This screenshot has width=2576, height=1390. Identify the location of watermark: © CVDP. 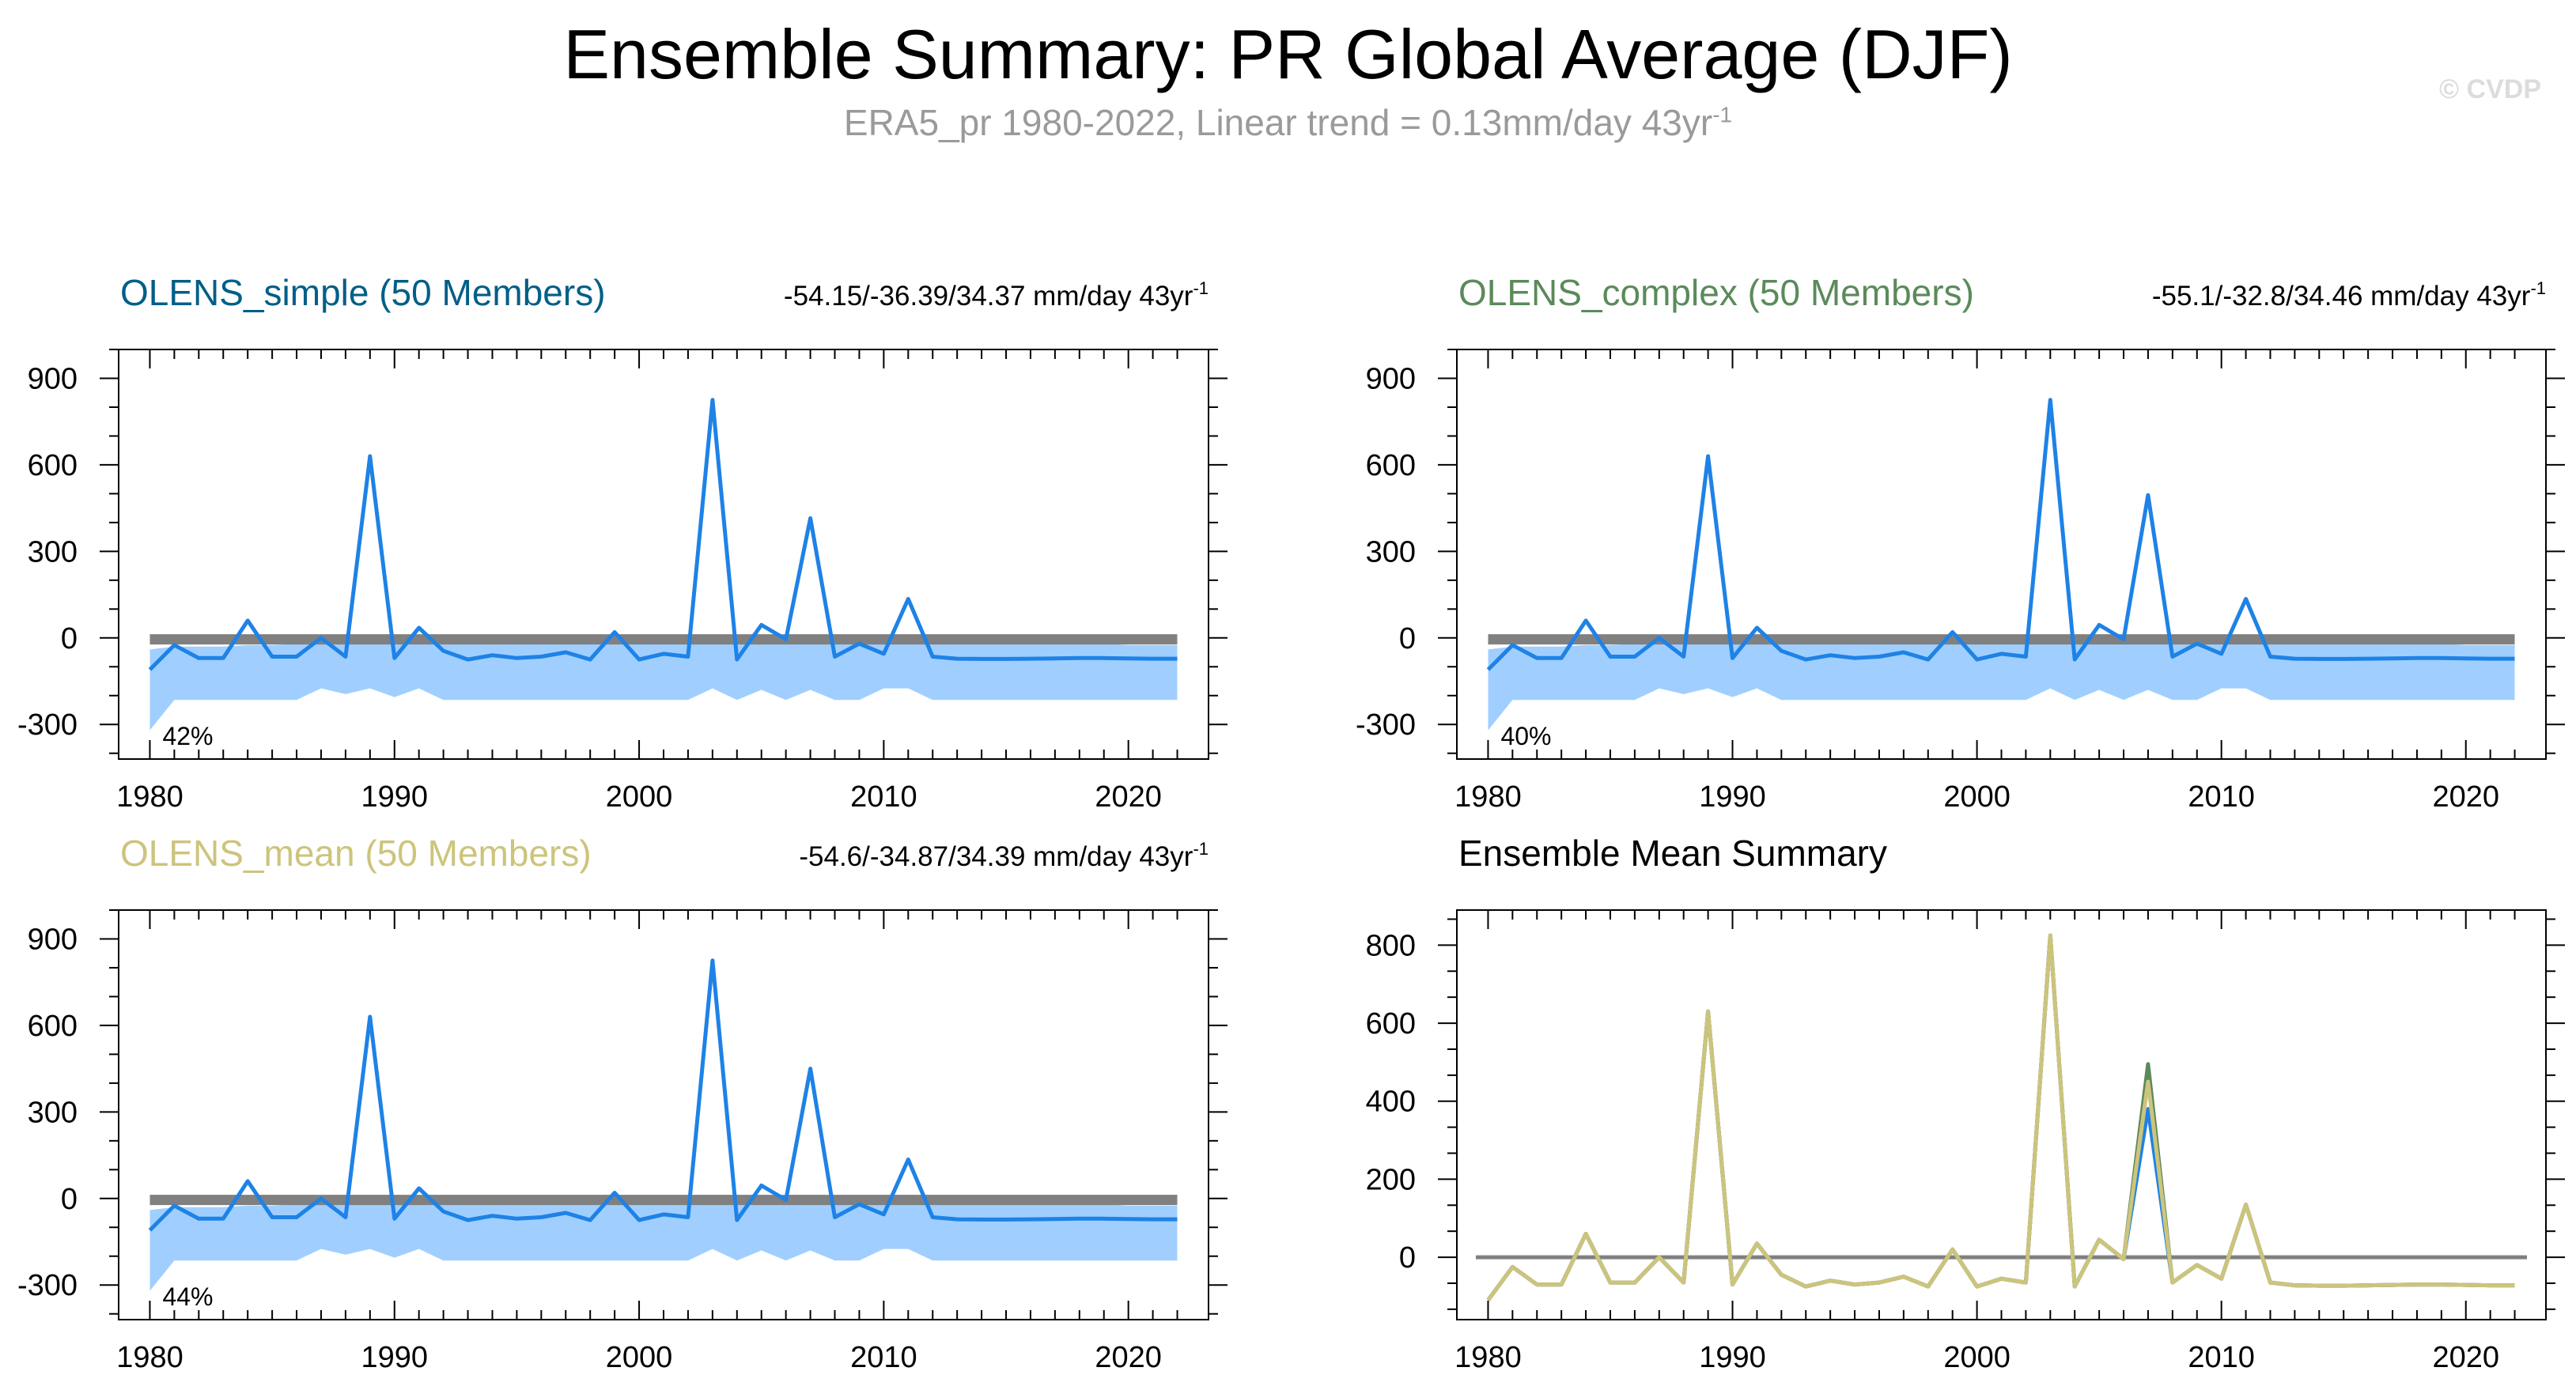
(2490, 89).